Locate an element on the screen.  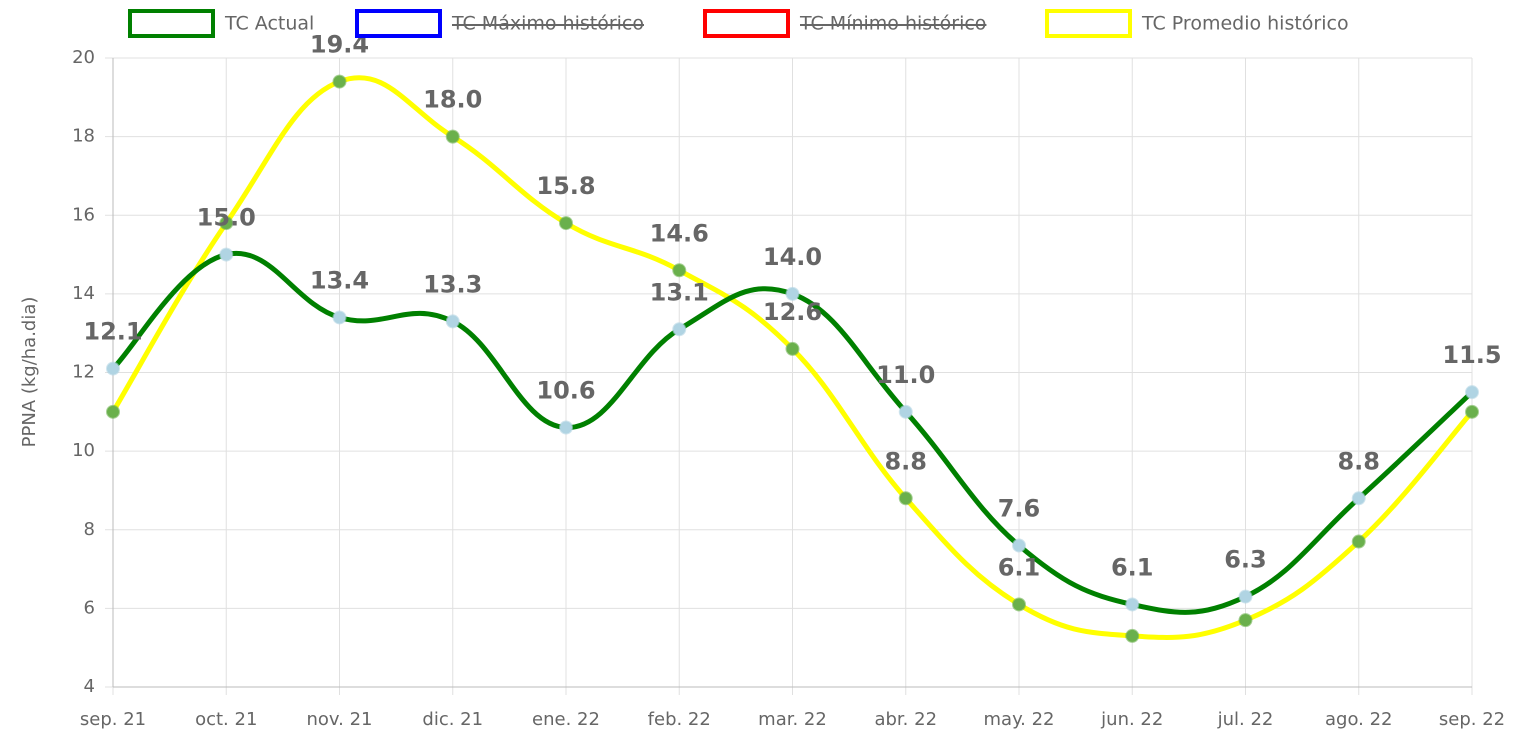
x-tick-label: jul. 22 is located at coordinates (1245, 719).